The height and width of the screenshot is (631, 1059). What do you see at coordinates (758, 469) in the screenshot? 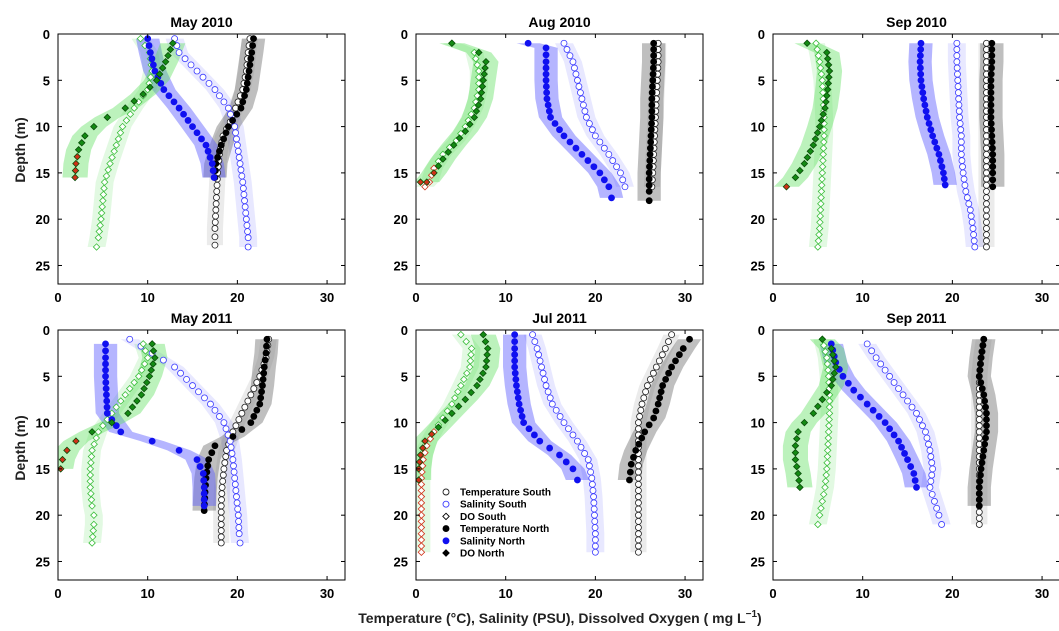
I see `y-tick-label: 15` at bounding box center [758, 469].